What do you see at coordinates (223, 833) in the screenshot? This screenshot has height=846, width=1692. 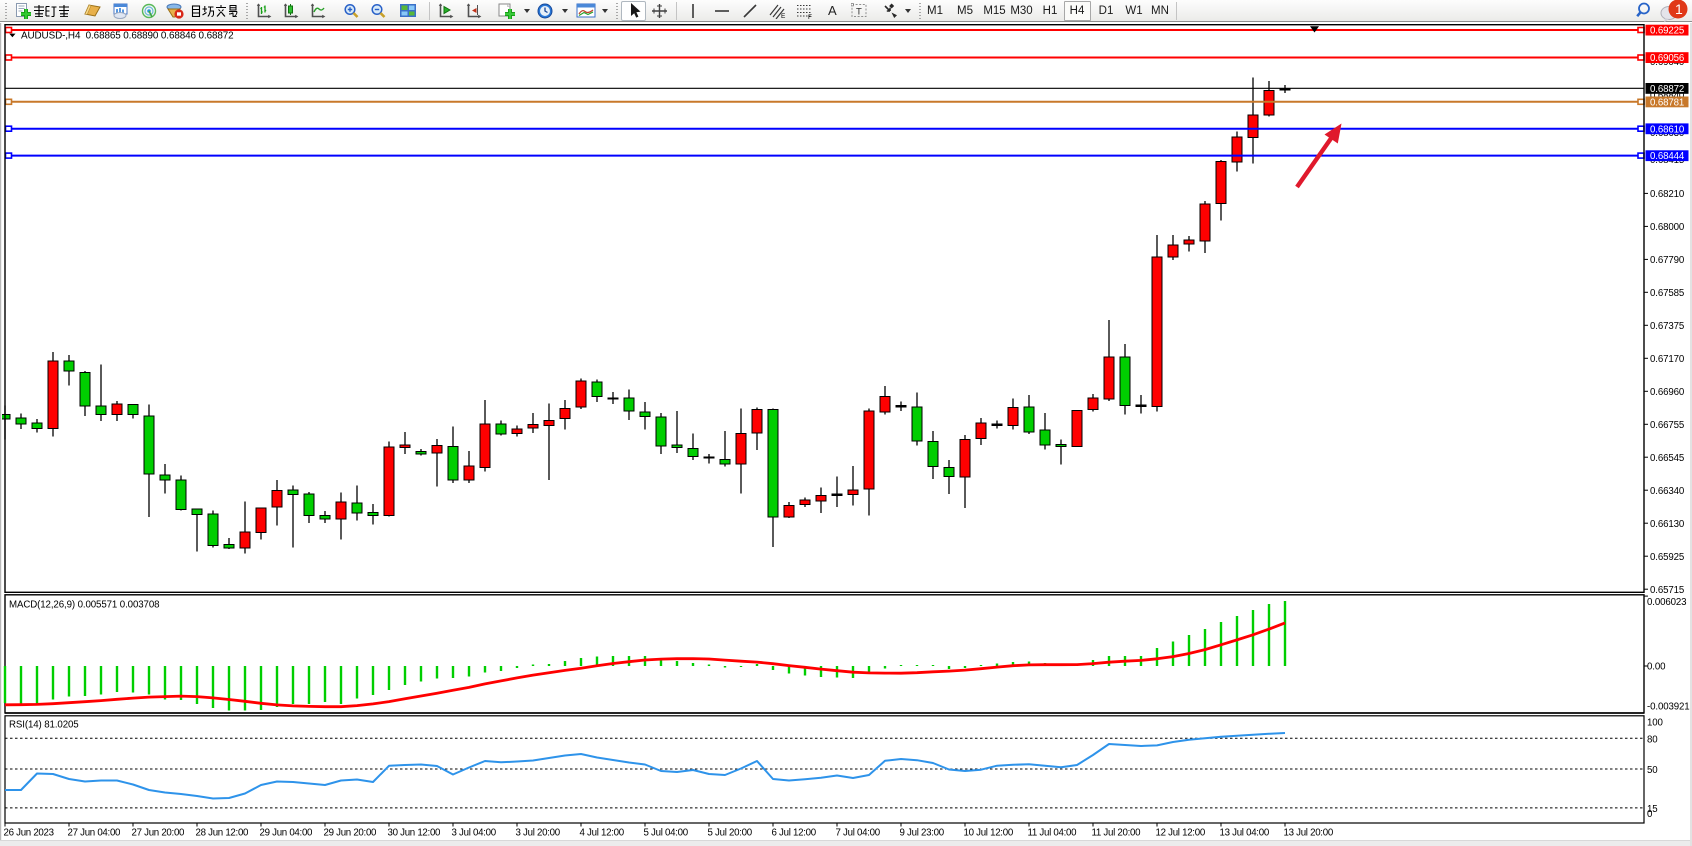 I see `svg-text: 28 Jun 12:00` at bounding box center [223, 833].